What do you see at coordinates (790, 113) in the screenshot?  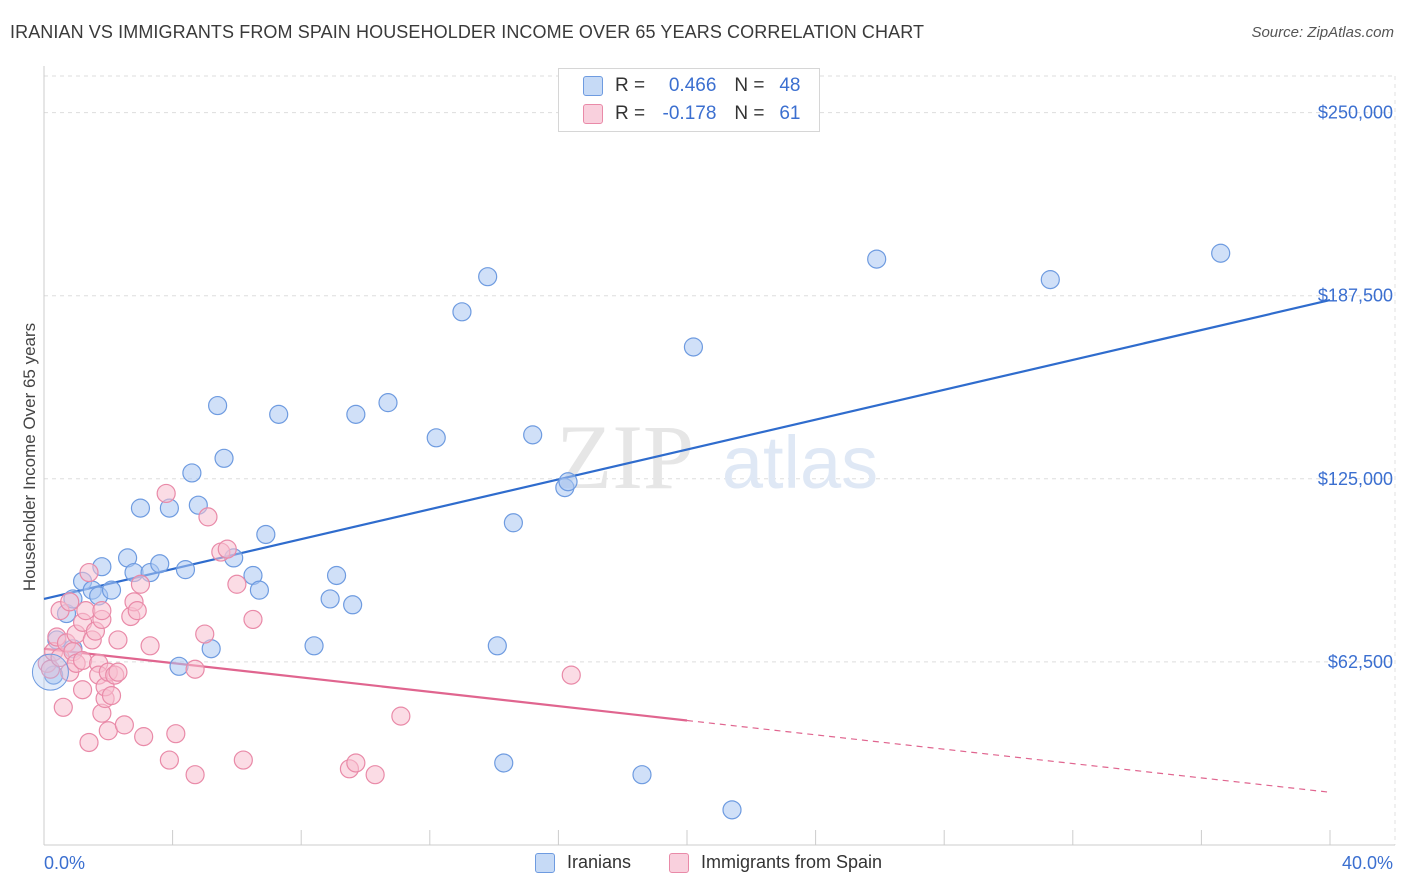 I see `legend-n-value: 61` at bounding box center [790, 113].